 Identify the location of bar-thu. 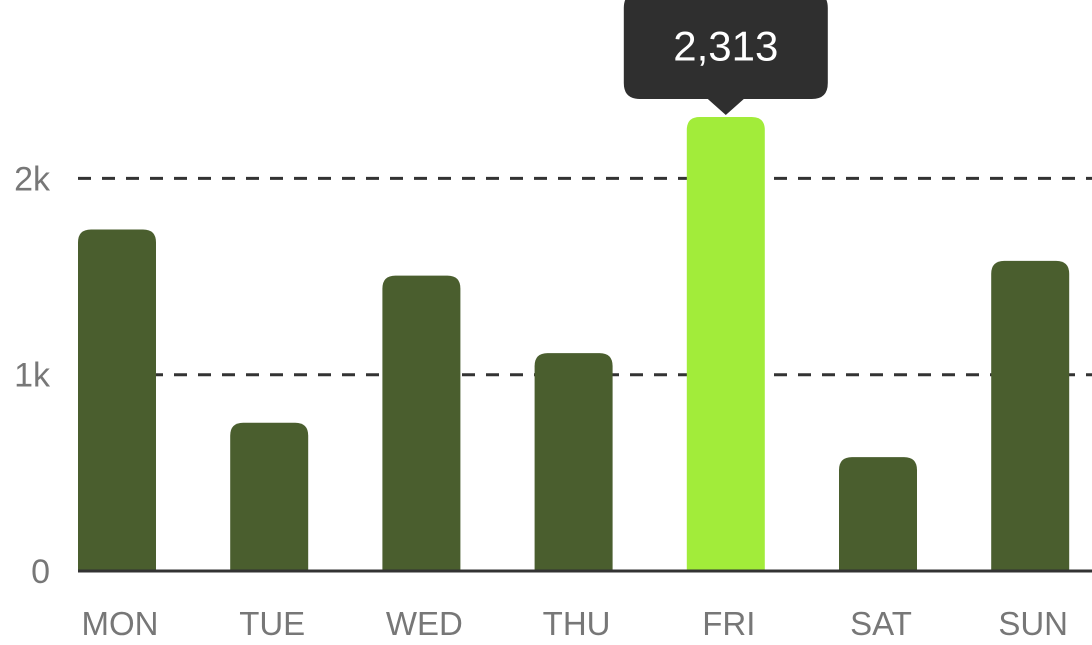
(573, 462).